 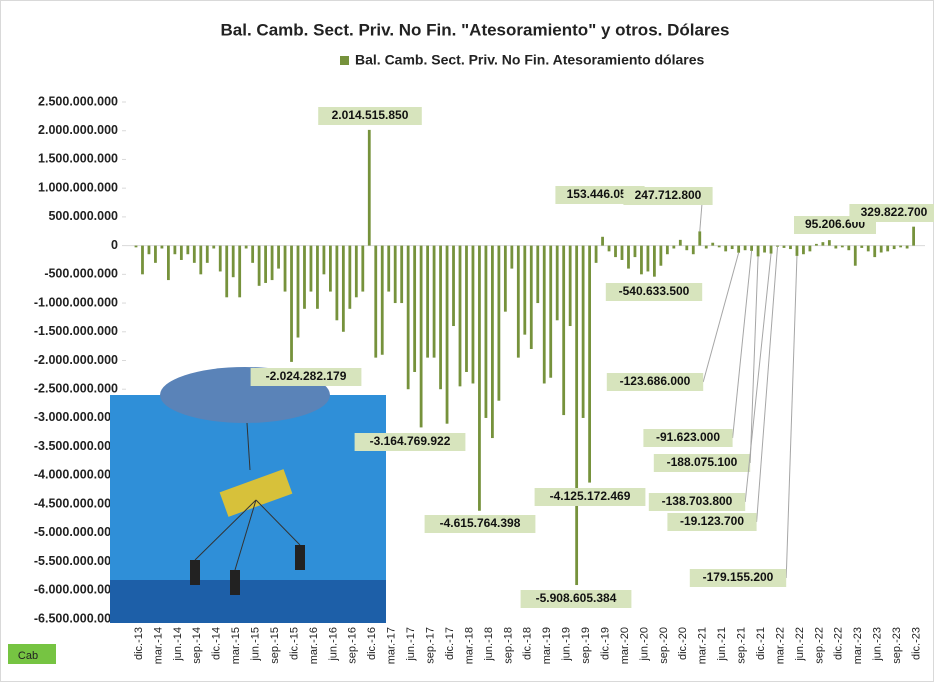 What do you see at coordinates (780, 645) in the screenshot?
I see `x-tick-label: mar.-22` at bounding box center [780, 645].